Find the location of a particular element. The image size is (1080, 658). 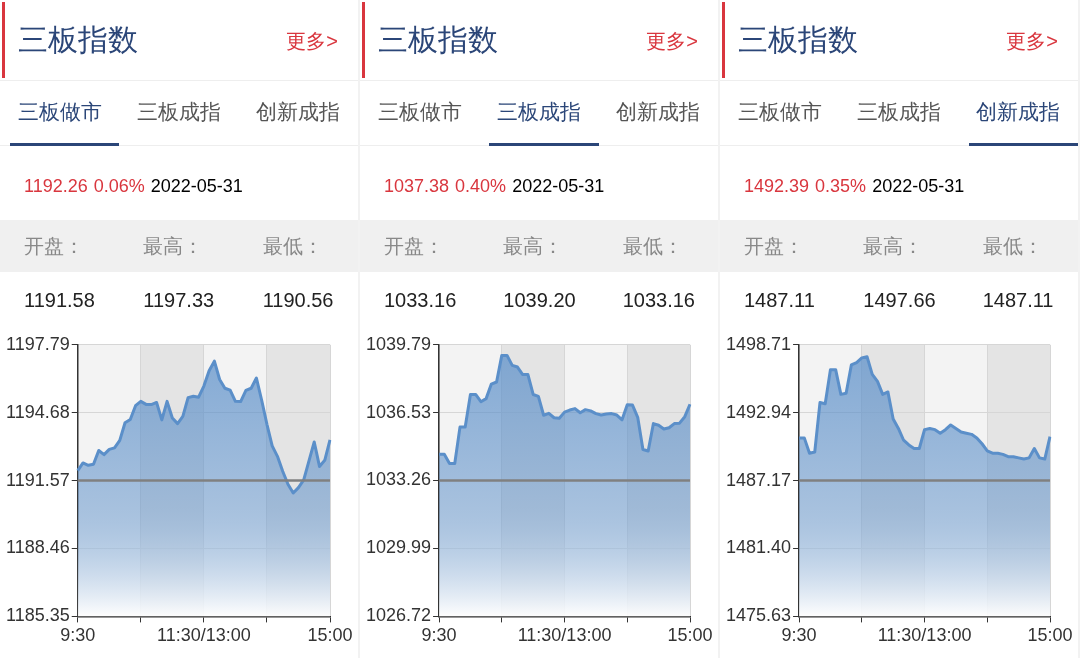

text: 1037.38 is located at coordinates (417, 186).